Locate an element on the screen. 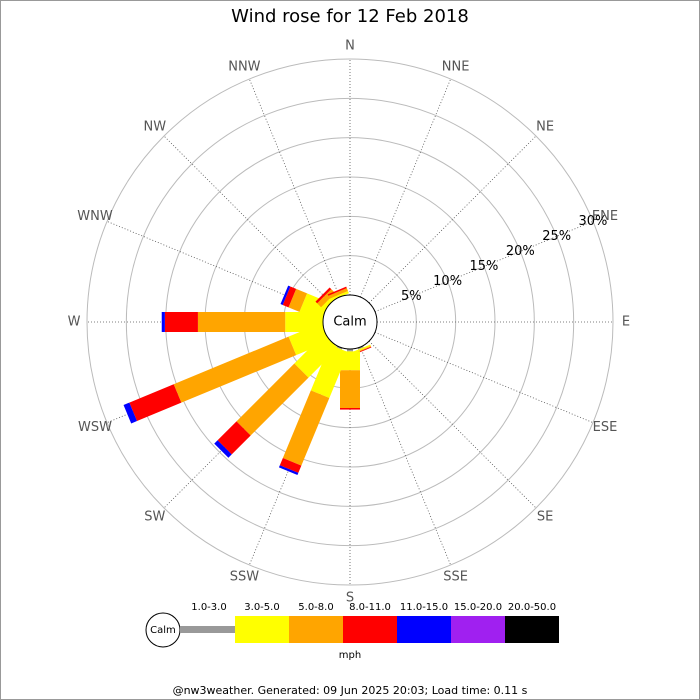 This screenshot has height=700, width=700. r-tick-label: 5% is located at coordinates (411, 296).